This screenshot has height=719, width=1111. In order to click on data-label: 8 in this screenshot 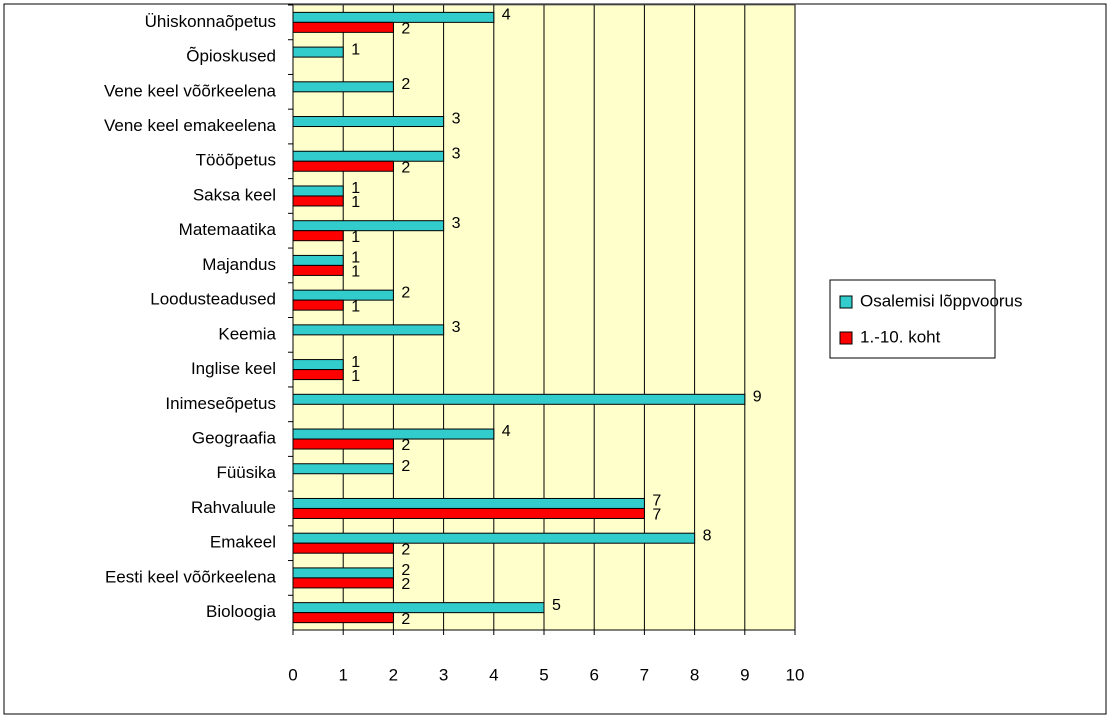, I will do `click(707, 535)`.